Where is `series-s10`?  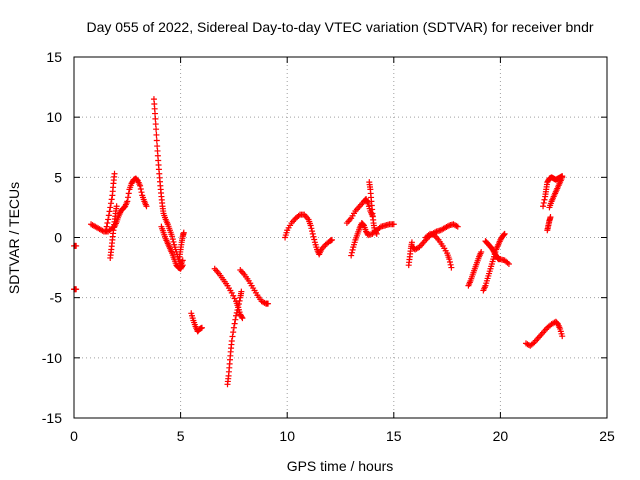
series-s10 is located at coordinates (196, 322).